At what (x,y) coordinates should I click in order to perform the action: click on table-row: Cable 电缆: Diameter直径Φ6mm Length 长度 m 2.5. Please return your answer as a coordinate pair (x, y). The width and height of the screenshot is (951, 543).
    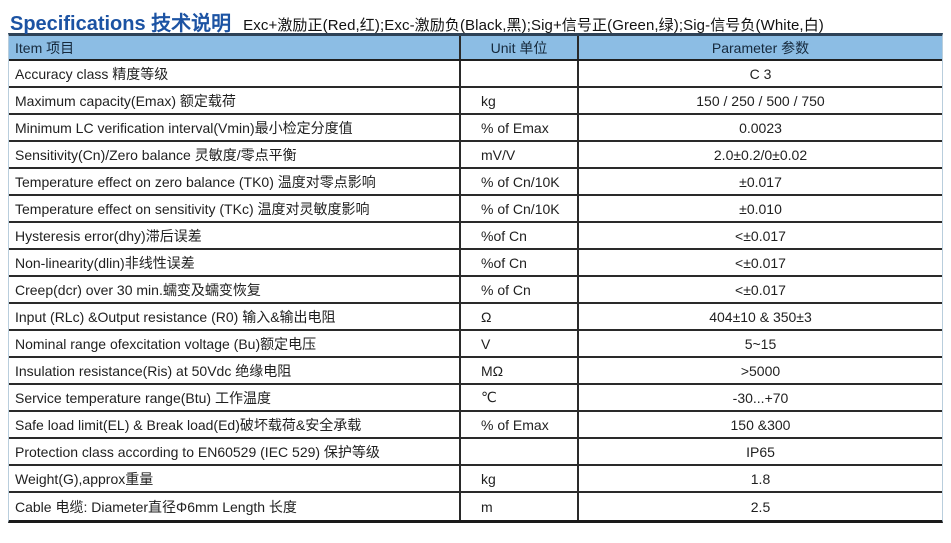
    Looking at the image, I should click on (475, 506).